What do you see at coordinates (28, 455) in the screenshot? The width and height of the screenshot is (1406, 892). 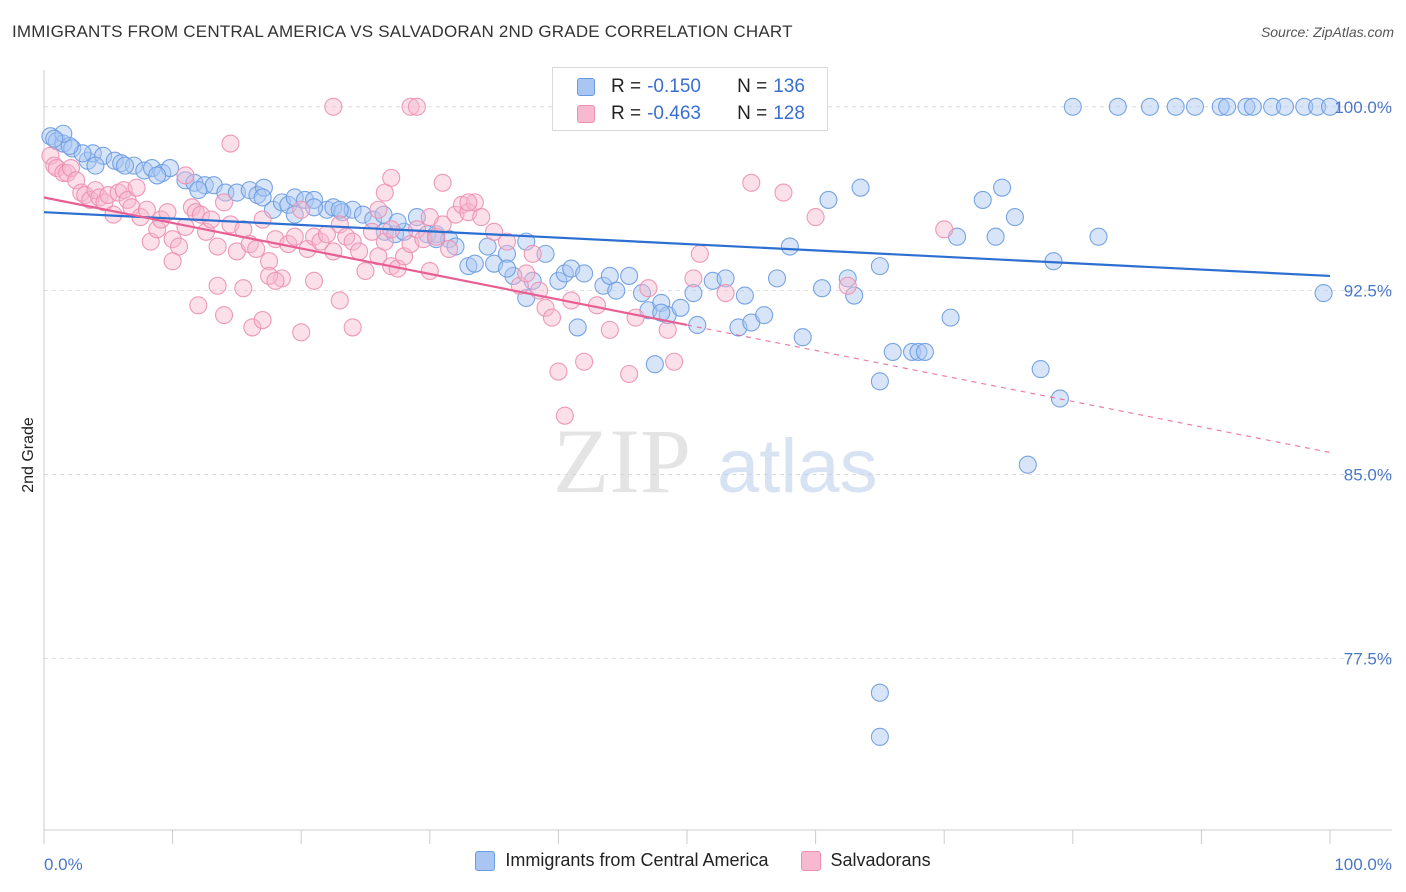 I see `y-axis-label: 2nd Grade` at bounding box center [28, 455].